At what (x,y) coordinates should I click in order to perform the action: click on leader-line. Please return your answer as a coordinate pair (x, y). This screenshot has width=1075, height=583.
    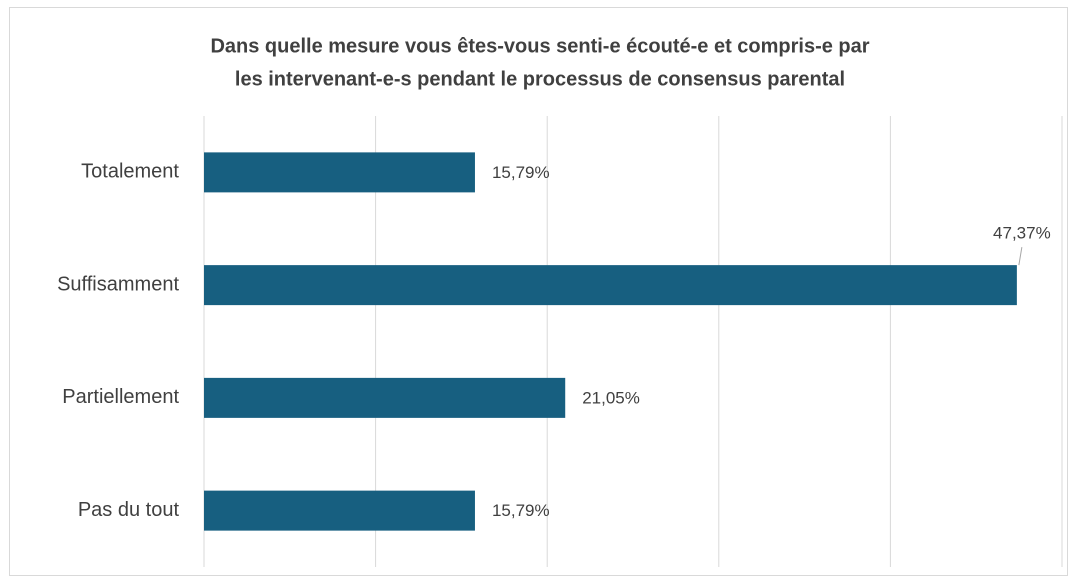
    Looking at the image, I should click on (1020, 256).